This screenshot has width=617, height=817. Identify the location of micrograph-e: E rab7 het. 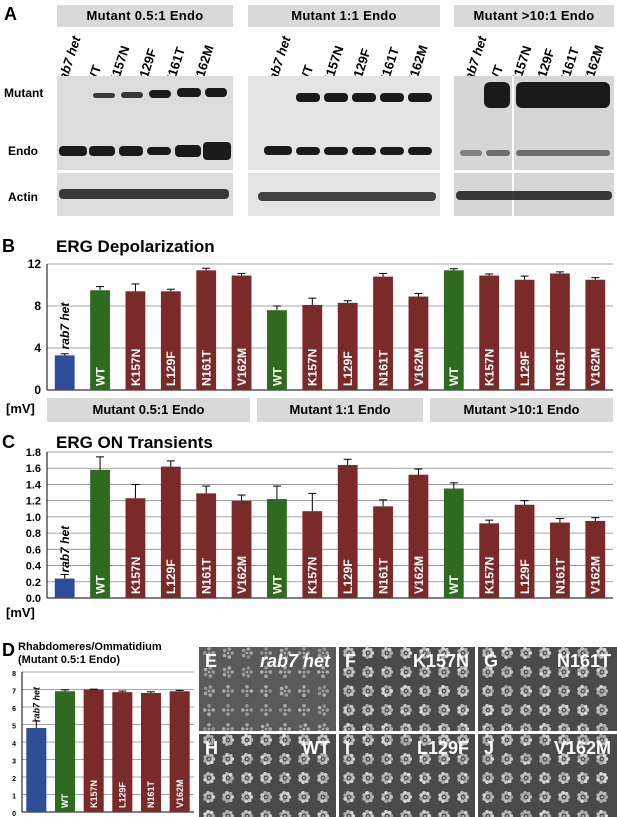
(267, 689).